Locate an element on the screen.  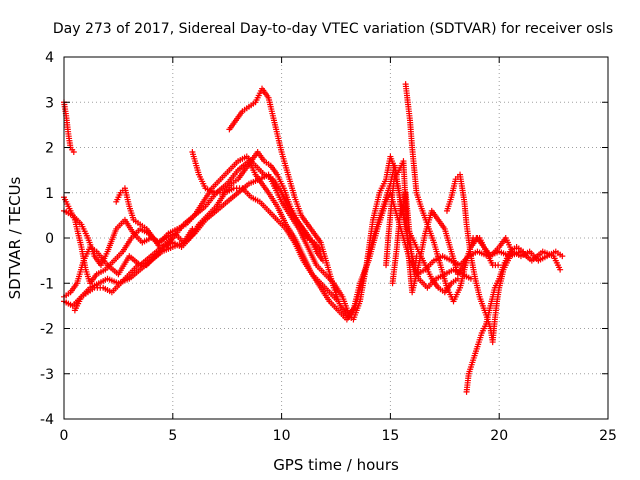
y-tick-label: -1 is located at coordinates (47, 284).